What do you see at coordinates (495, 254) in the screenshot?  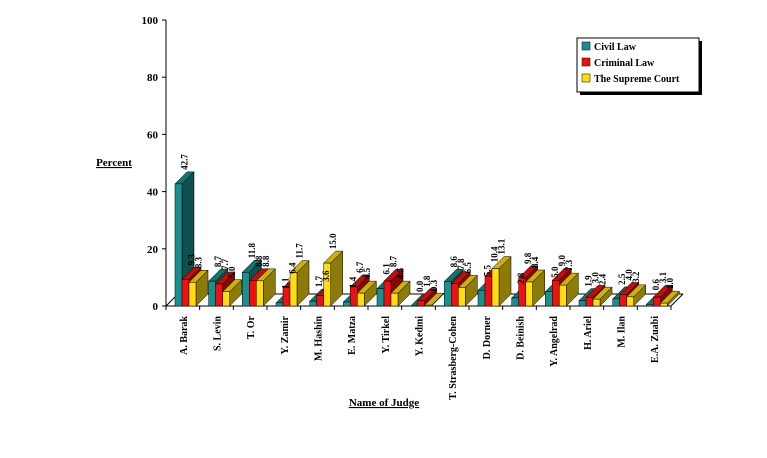 I see `data-label: 10.4` at bounding box center [495, 254].